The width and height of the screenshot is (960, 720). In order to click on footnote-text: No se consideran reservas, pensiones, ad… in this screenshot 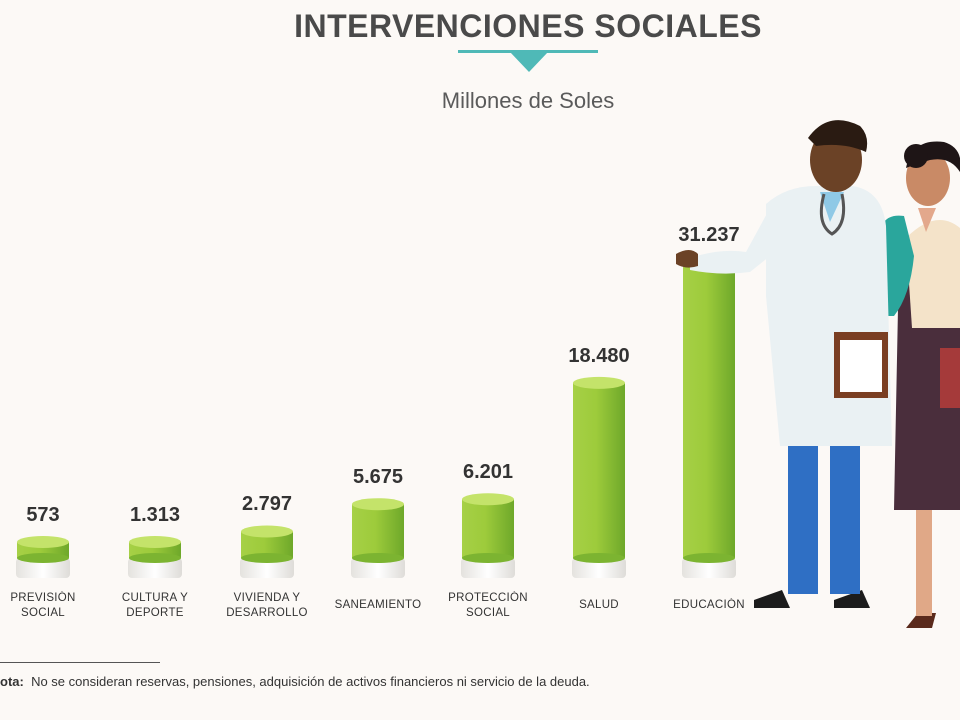, I will do `click(310, 681)`.